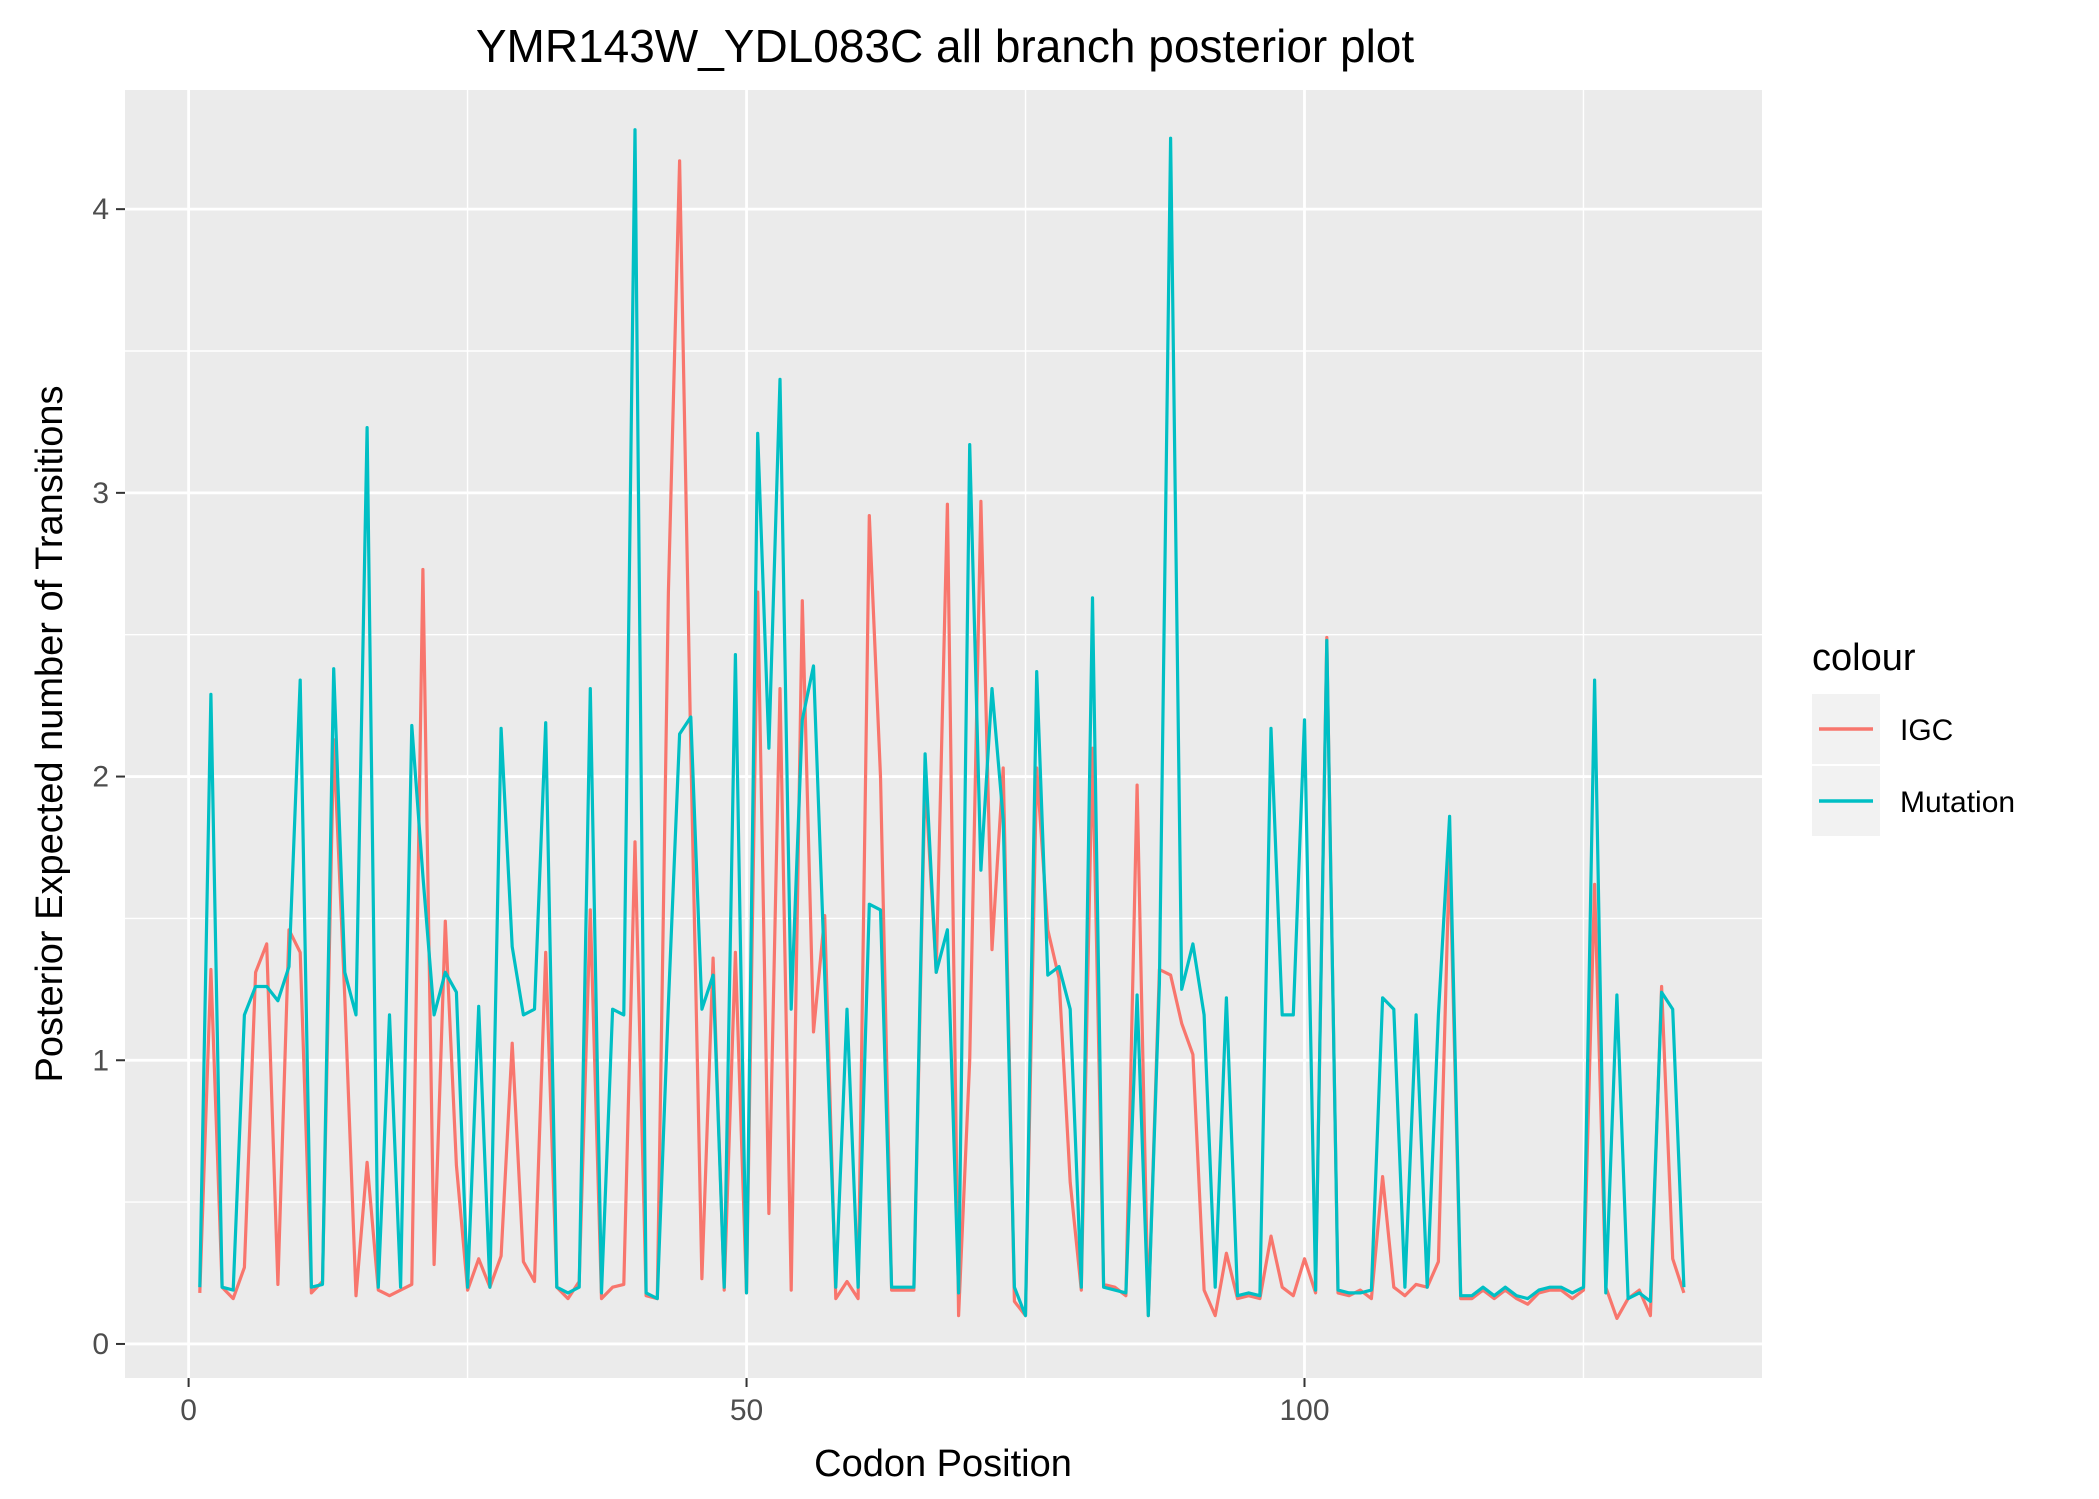 This screenshot has width=2099, height=1499. I want to click on x-axis-title: Codon Position, so click(943, 1464).